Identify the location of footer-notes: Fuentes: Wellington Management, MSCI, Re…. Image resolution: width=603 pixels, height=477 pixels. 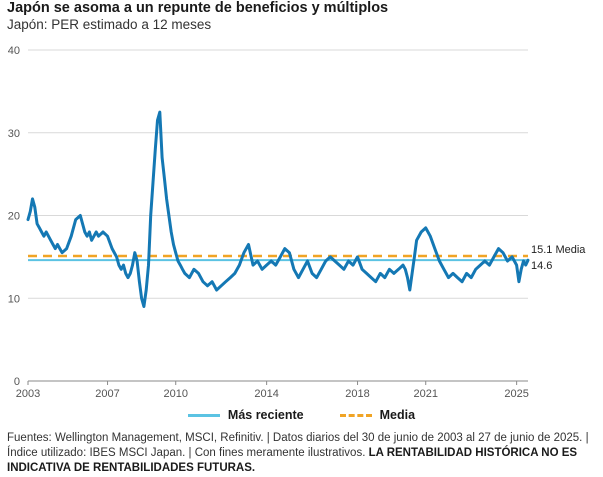
(301, 453).